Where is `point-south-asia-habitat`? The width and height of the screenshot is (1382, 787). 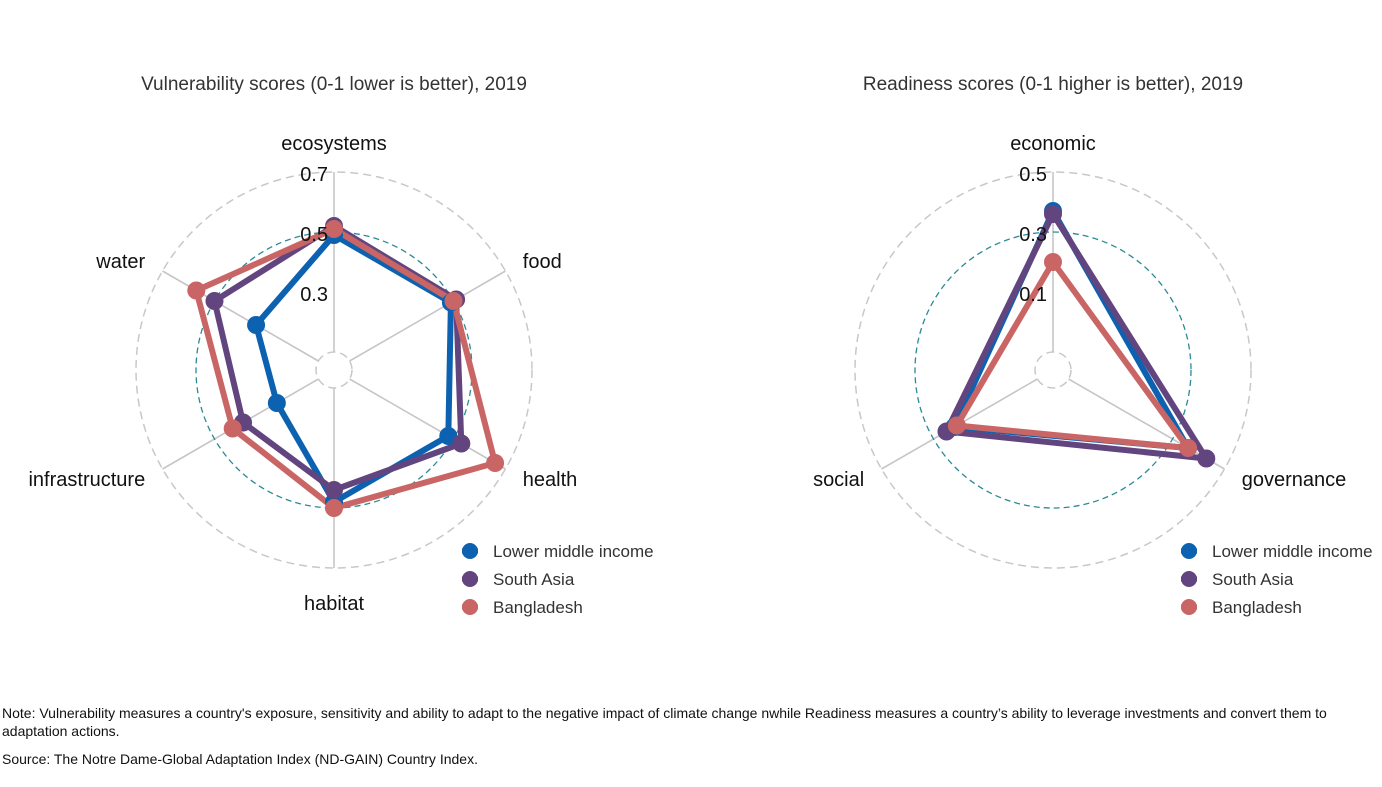 point-south-asia-habitat is located at coordinates (334, 490).